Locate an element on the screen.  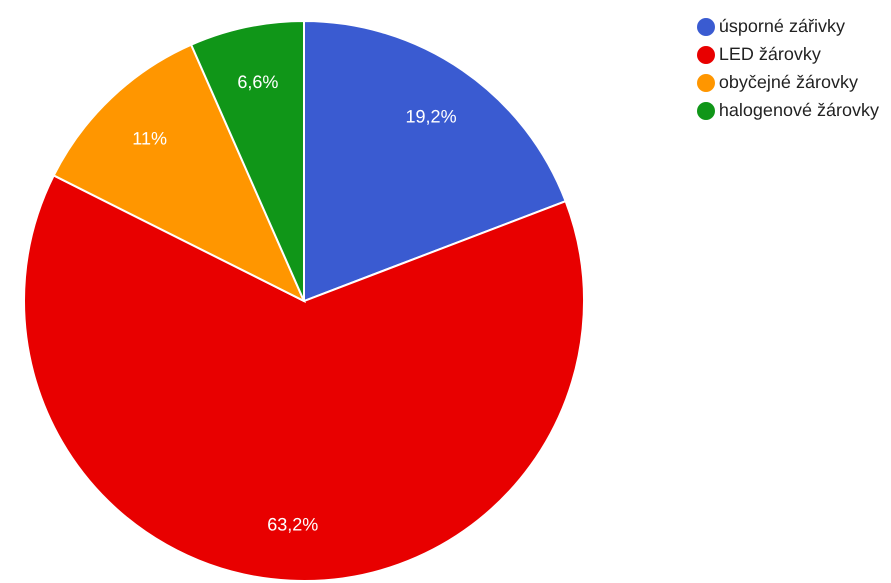
data-label: 6,6% is located at coordinates (257, 82).